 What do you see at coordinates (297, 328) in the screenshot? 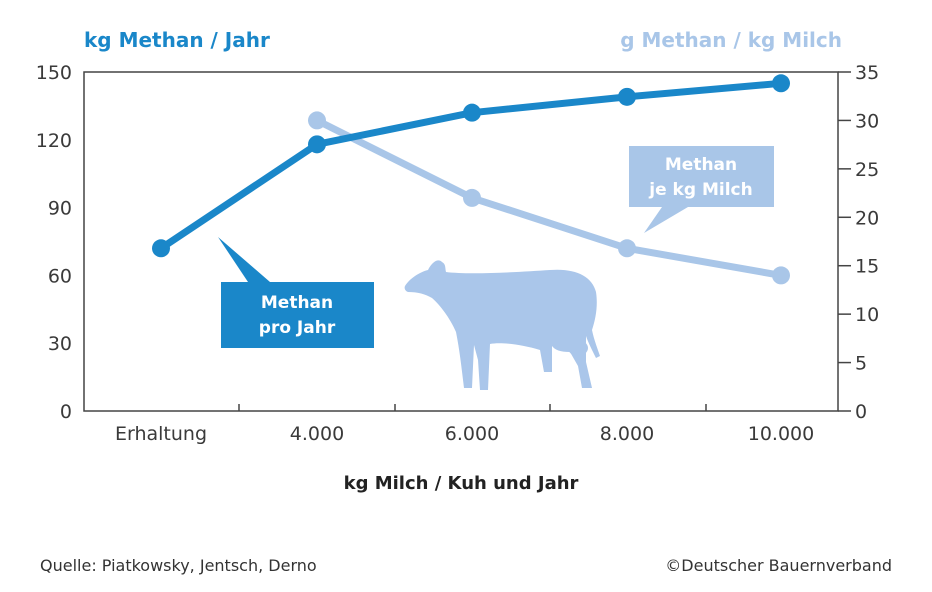
I see `callout-methan-pro-jahr-line2: pro Jahr` at bounding box center [297, 328].